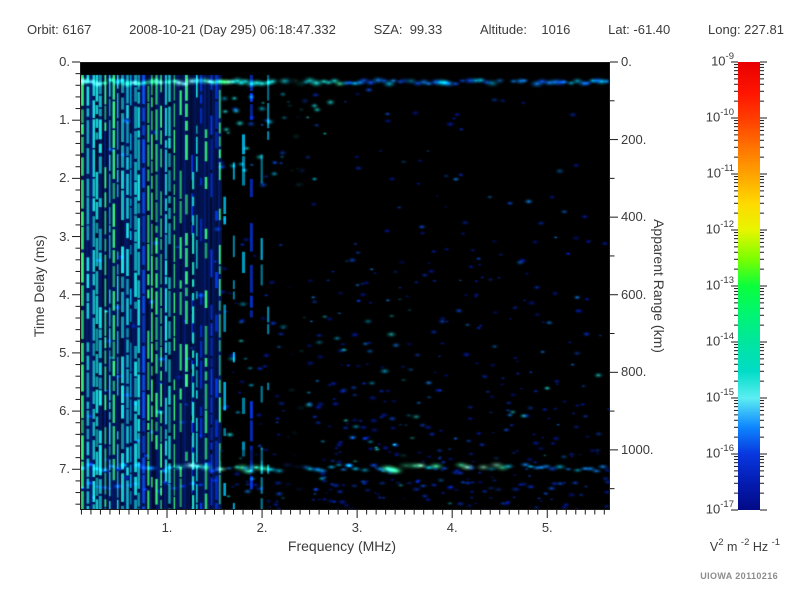  I want to click on header-item-2: SZA: 99.33, so click(408, 29).